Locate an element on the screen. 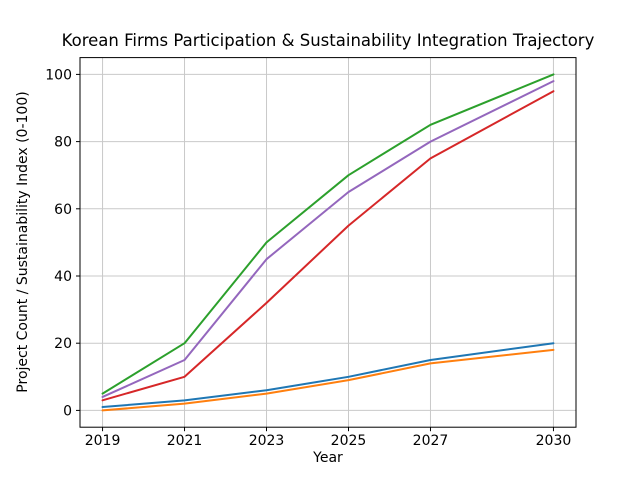  x-tick-label: 2021 is located at coordinates (185, 441).